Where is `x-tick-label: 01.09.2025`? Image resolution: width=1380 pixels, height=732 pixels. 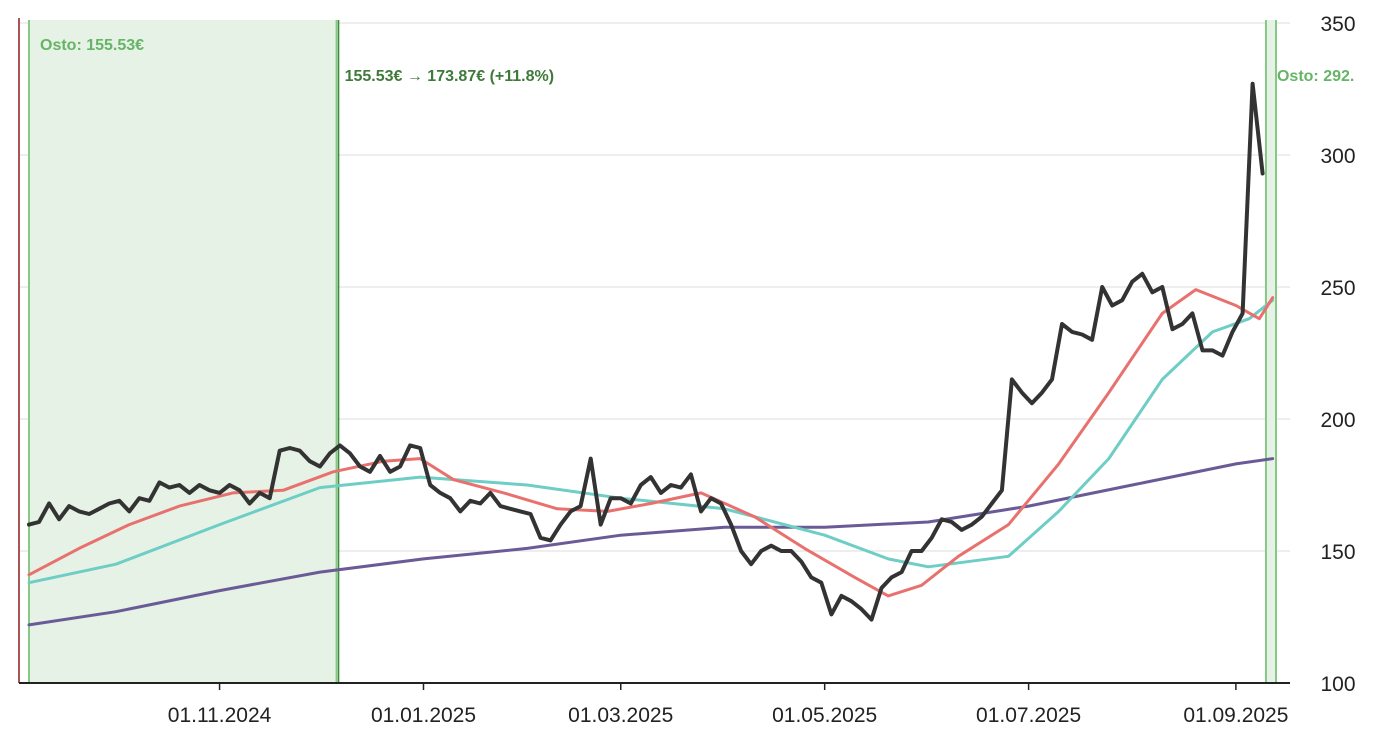 x-tick-label: 01.09.2025 is located at coordinates (1235, 715).